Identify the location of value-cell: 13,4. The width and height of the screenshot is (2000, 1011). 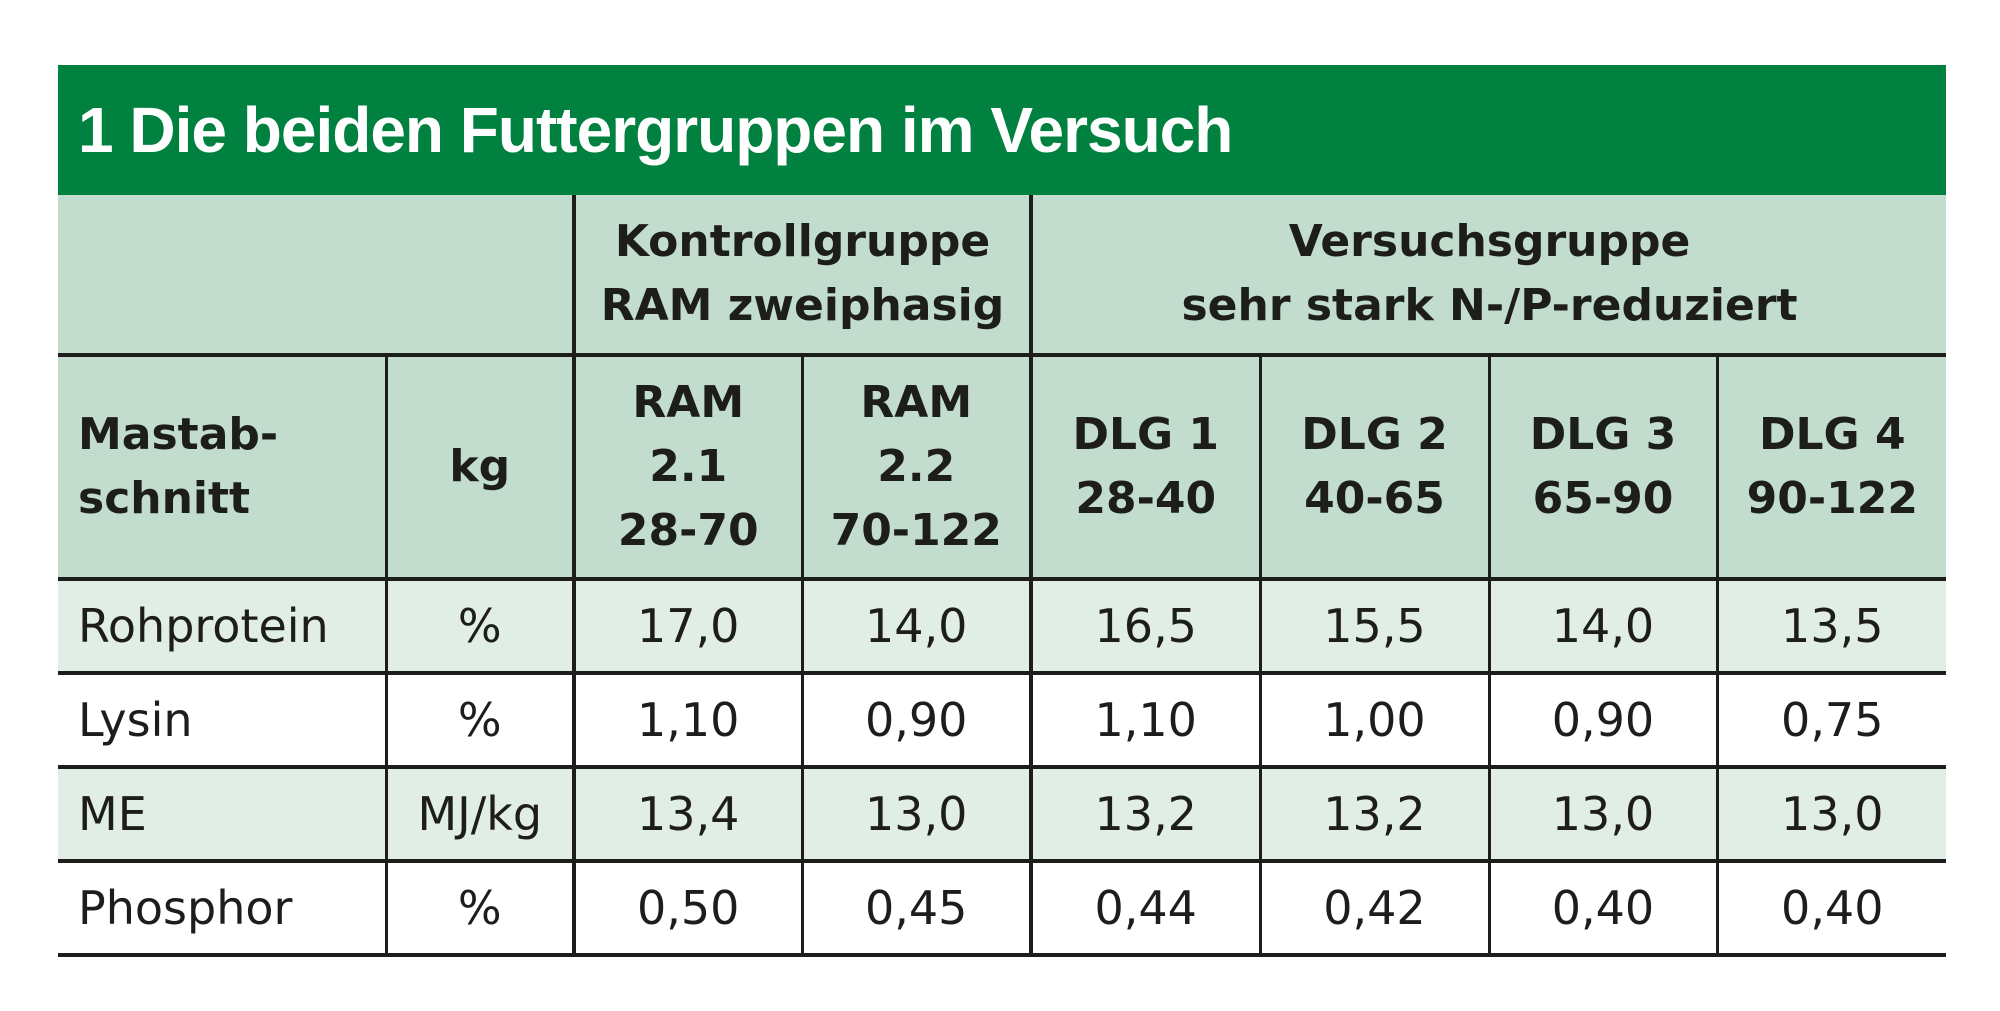
(687, 815).